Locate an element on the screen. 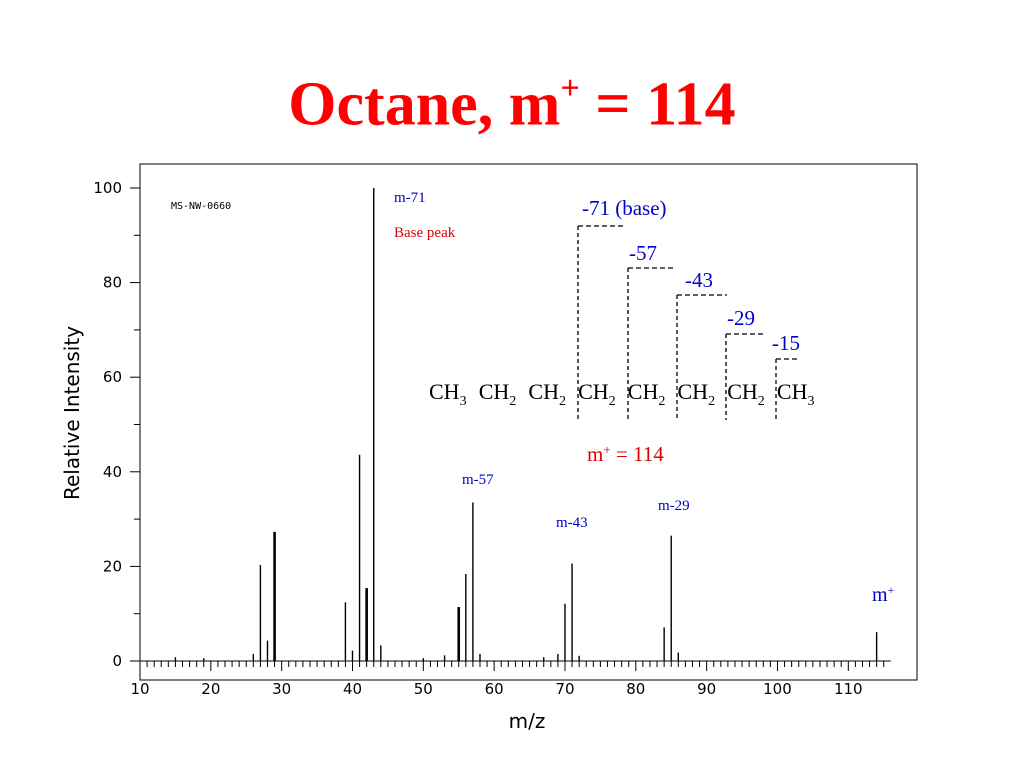  cleavage-label: -29 is located at coordinates (741, 318).